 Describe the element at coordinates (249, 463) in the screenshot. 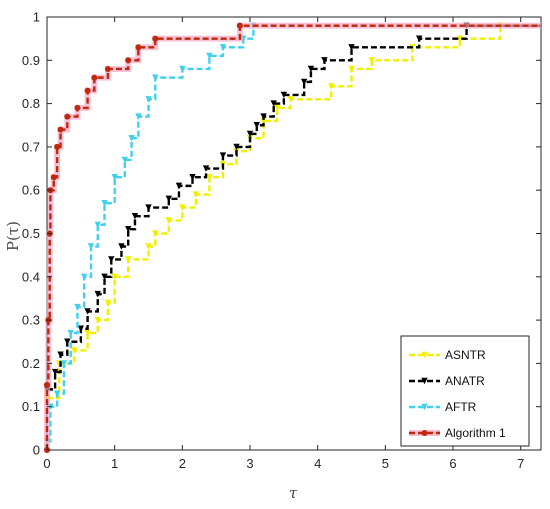

I see `x-tick-label: 3` at that location.